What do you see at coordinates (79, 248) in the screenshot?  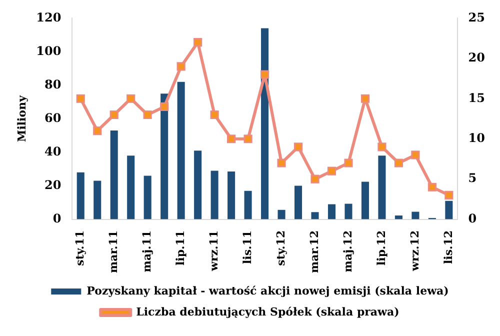 I see `x-tick-label: sty.11` at bounding box center [79, 248].